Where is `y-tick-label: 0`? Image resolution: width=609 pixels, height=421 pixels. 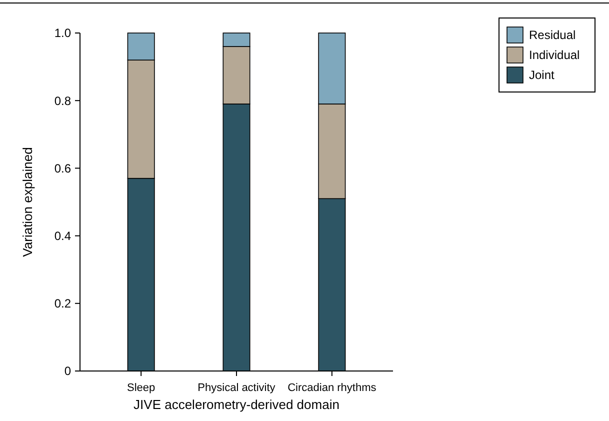 y-tick-label: 0 is located at coordinates (68, 371).